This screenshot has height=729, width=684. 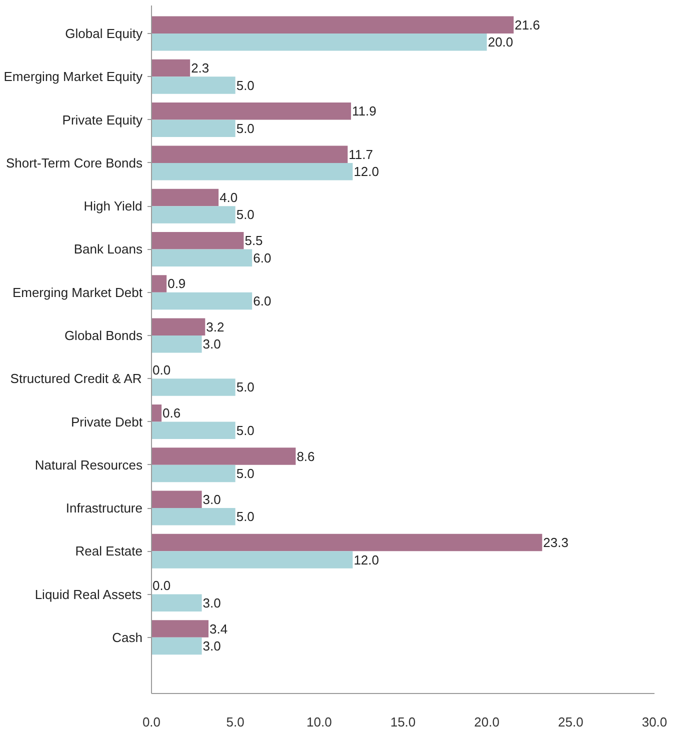 What do you see at coordinates (487, 721) in the screenshot?
I see `x-tick-label: 20.0` at bounding box center [487, 721].